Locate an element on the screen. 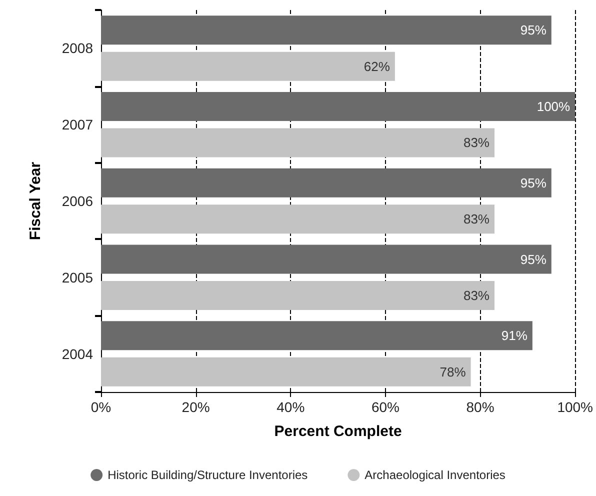 Image resolution: width=596 pixels, height=496 pixels. y-axis-title: Fiscal Year is located at coordinates (35, 201).